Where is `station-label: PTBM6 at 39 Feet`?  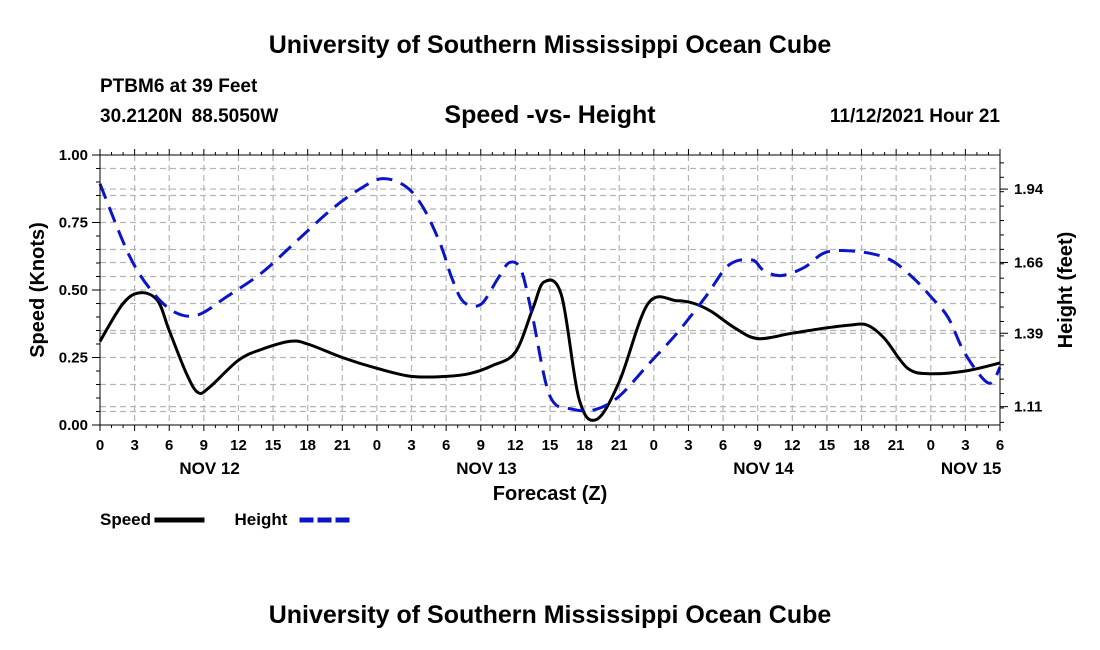 station-label: PTBM6 at 39 Feet is located at coordinates (179, 86).